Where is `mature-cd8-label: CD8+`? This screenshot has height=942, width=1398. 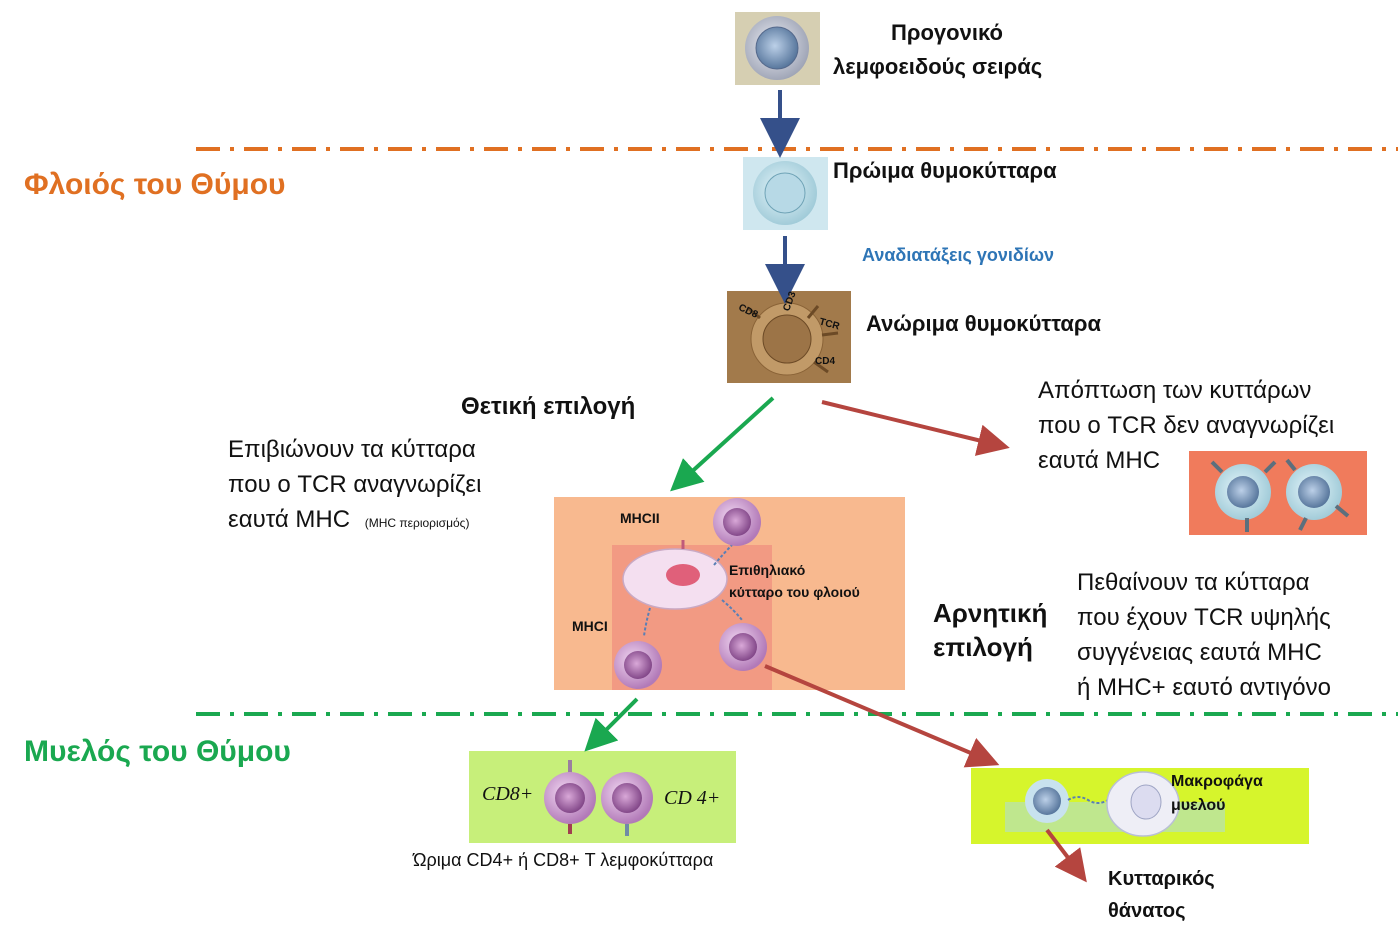 mature-cd8-label: CD8+ is located at coordinates (508, 794).